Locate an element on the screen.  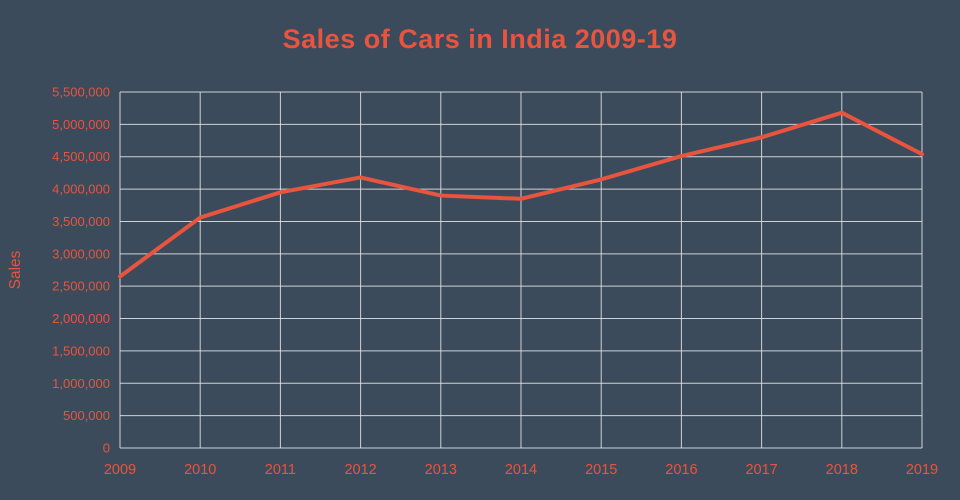
y-tick-label: 500,000 is located at coordinates (86, 415).